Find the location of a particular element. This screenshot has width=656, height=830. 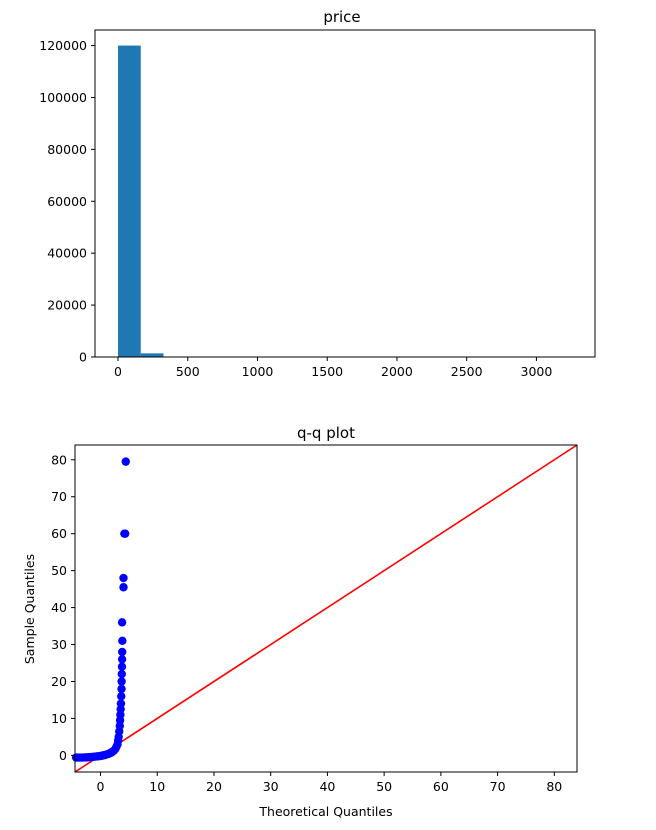

histogram-y-tick-label: 20000 is located at coordinates (67, 305).